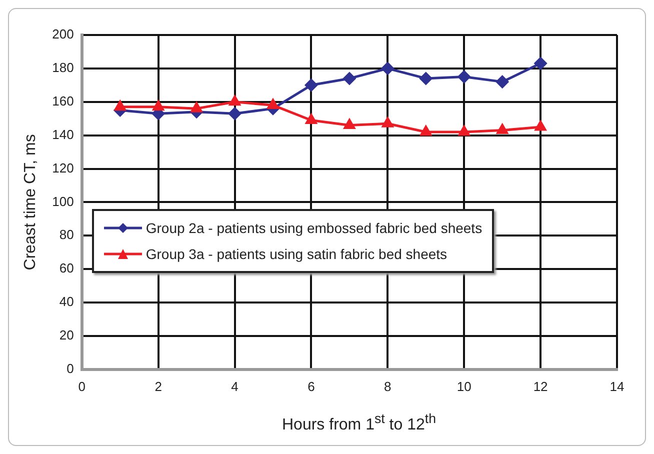 This screenshot has height=454, width=654. I want to click on y-tick-label: 180, so click(63, 68).